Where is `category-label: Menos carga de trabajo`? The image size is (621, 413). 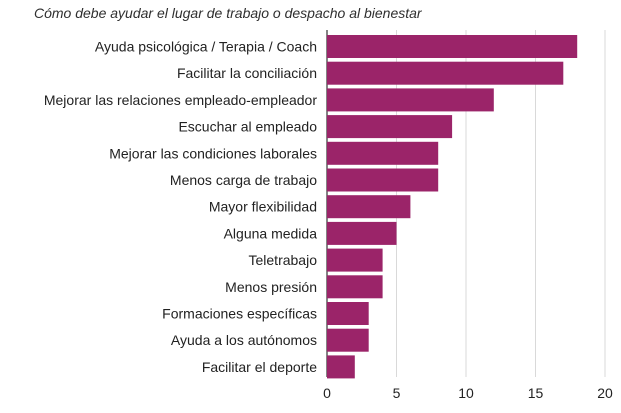 category-label: Menos carga de trabajo is located at coordinates (243, 180).